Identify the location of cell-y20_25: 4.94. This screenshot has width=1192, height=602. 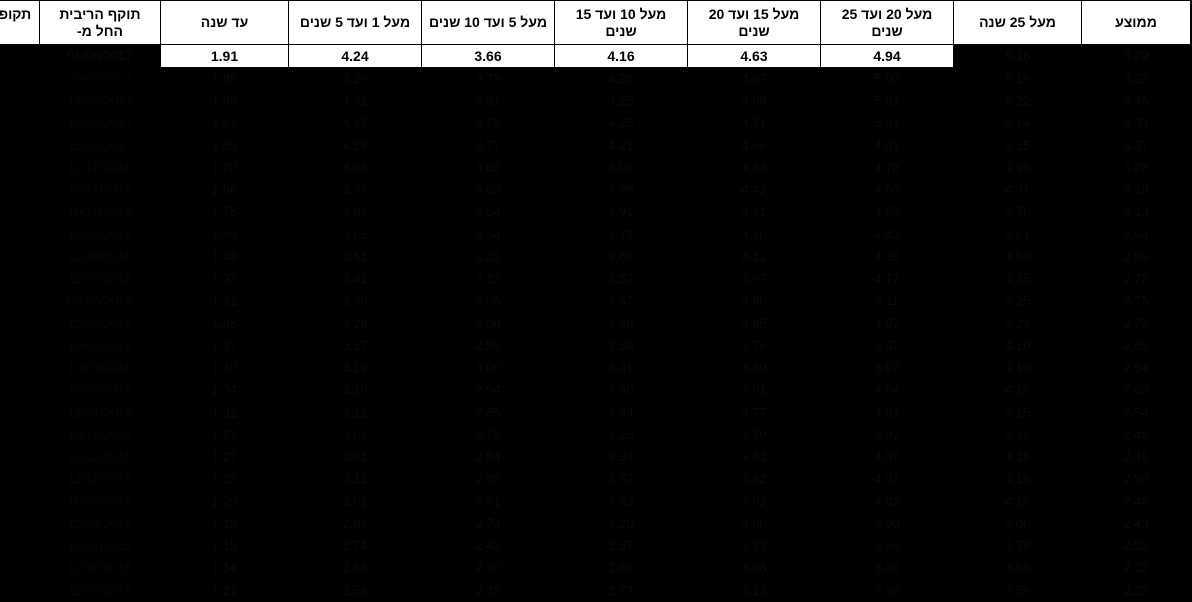
(888, 56).